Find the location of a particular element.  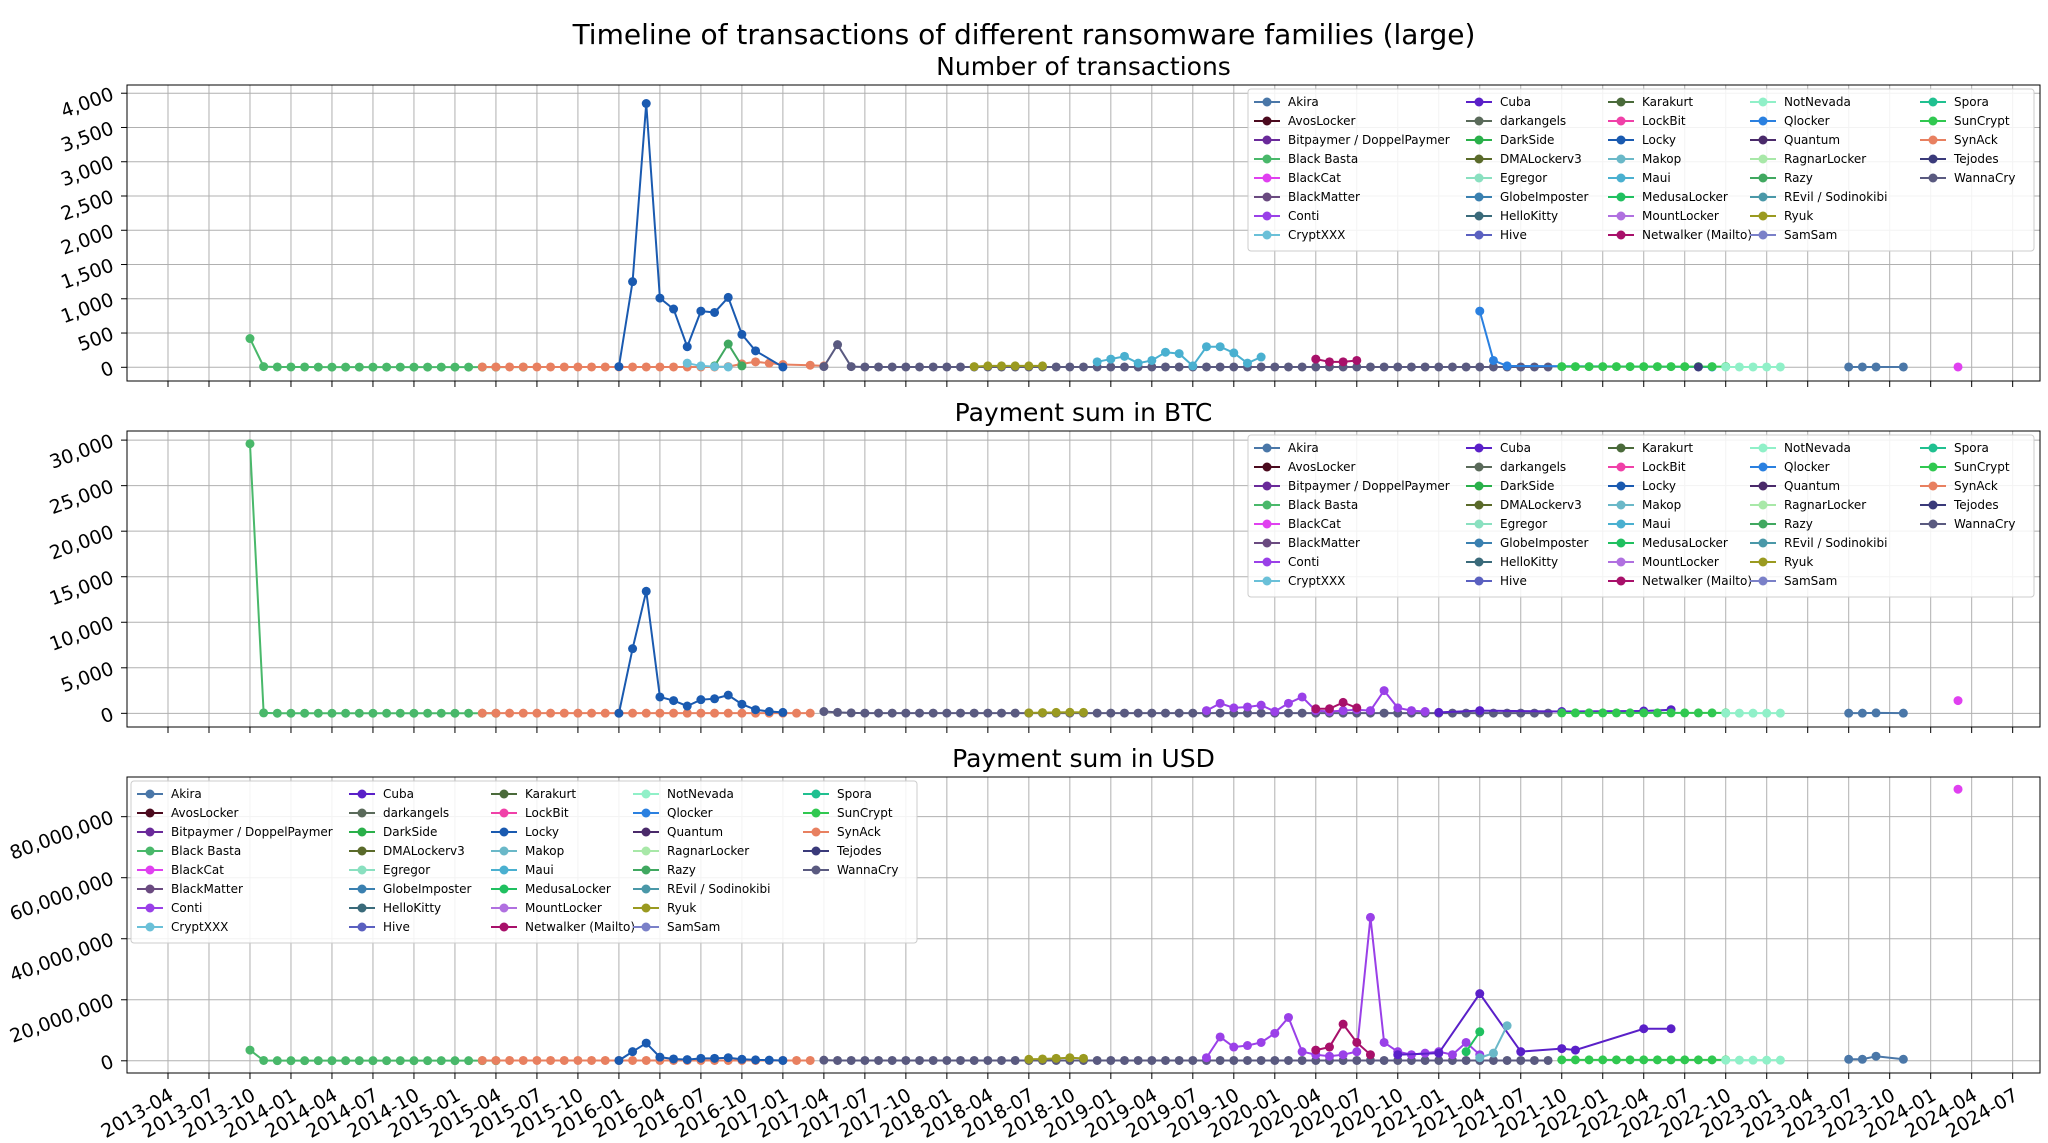

legend-label: AvosLocker is located at coordinates (1322, 121).